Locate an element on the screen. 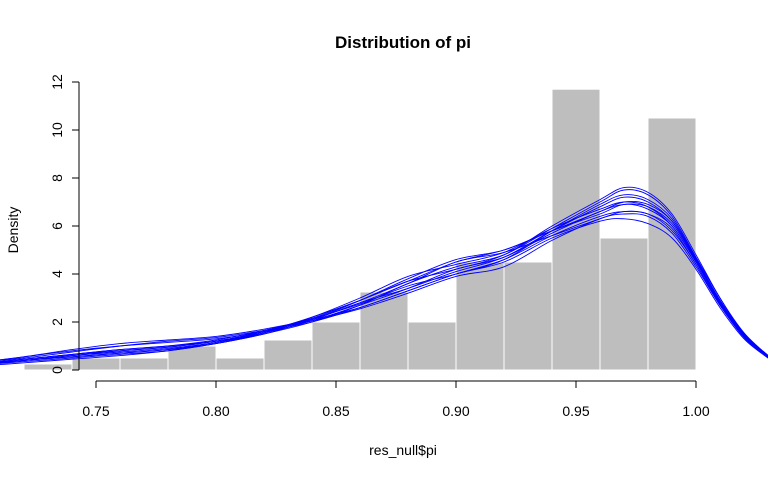 This screenshot has width=768, height=480. y-tick-label: 12 is located at coordinates (57, 82).